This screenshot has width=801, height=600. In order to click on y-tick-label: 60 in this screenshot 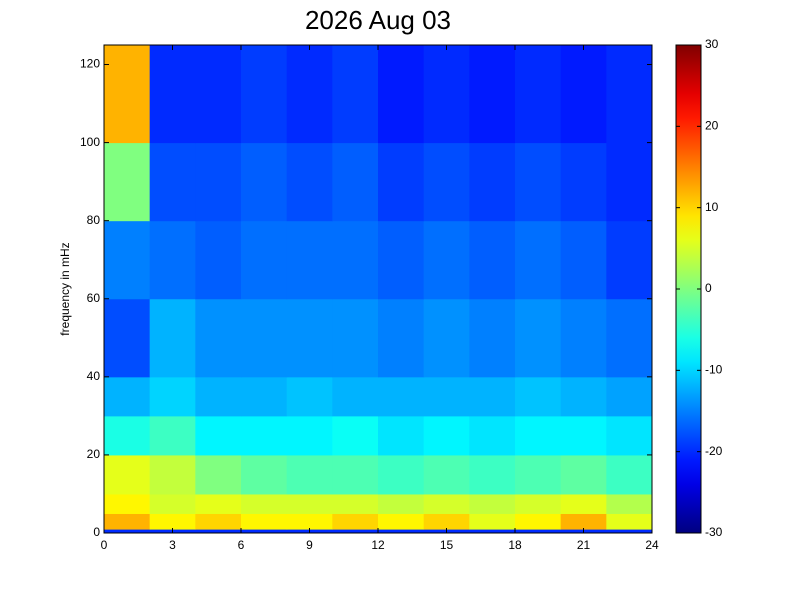, I will do `click(94, 298)`.